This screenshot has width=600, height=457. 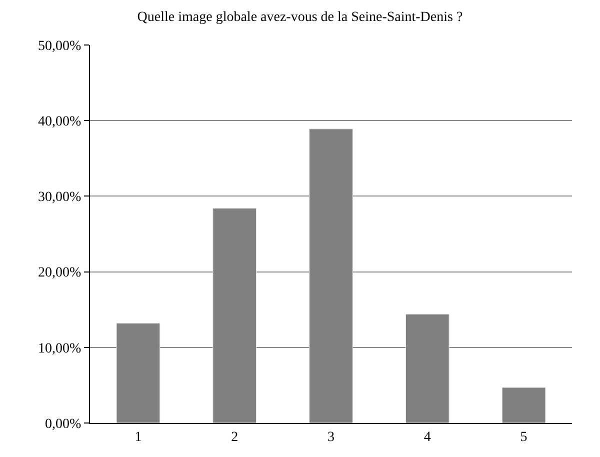 I want to click on x-tick-label: 1, so click(x=138, y=437).